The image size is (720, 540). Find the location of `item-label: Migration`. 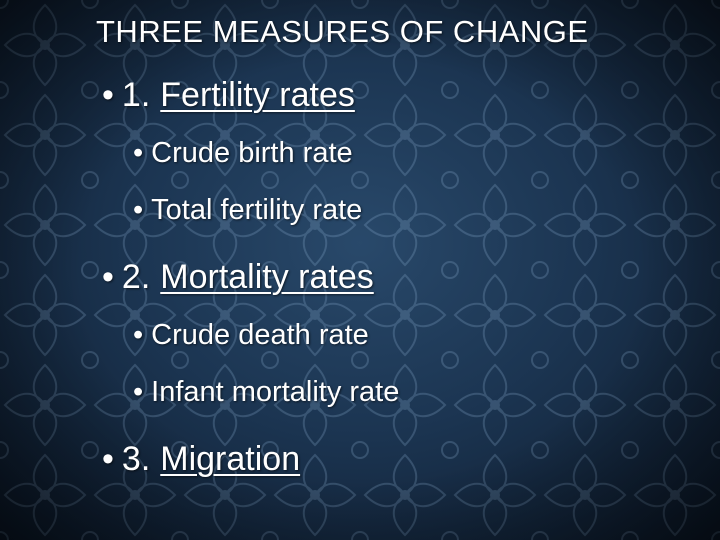

item-label: Migration is located at coordinates (230, 459).